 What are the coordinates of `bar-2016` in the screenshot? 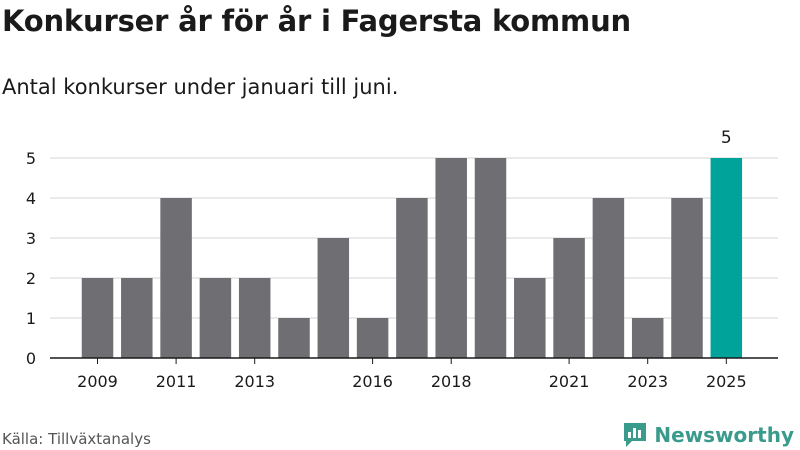 It's located at (372, 338).